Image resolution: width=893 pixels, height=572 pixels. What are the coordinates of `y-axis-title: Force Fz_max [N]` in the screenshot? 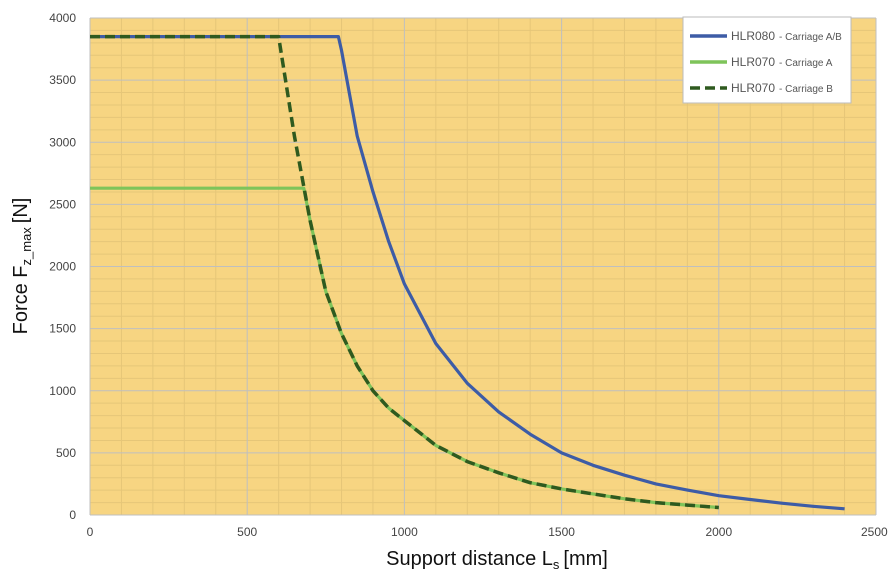 It's located at (22, 266).